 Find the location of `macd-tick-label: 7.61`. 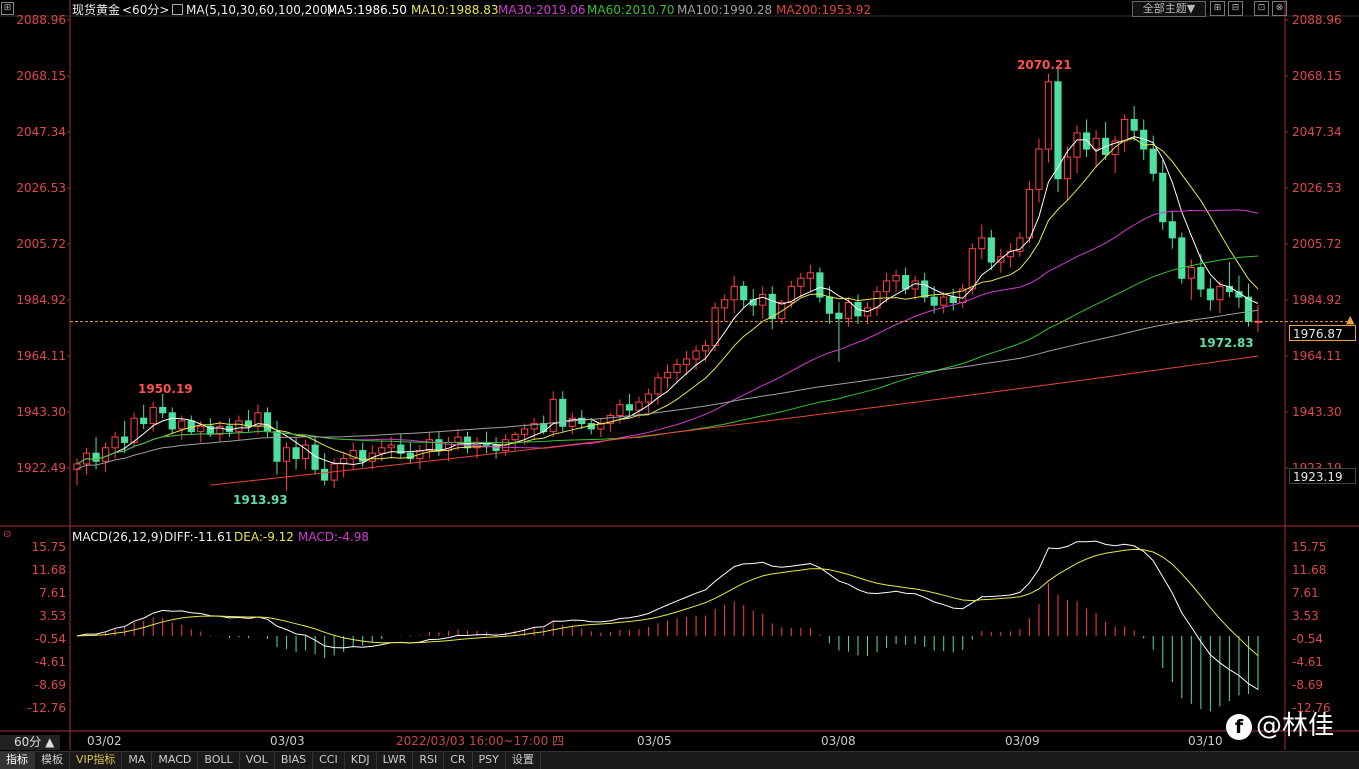

macd-tick-label: 7.61 is located at coordinates (52, 593).